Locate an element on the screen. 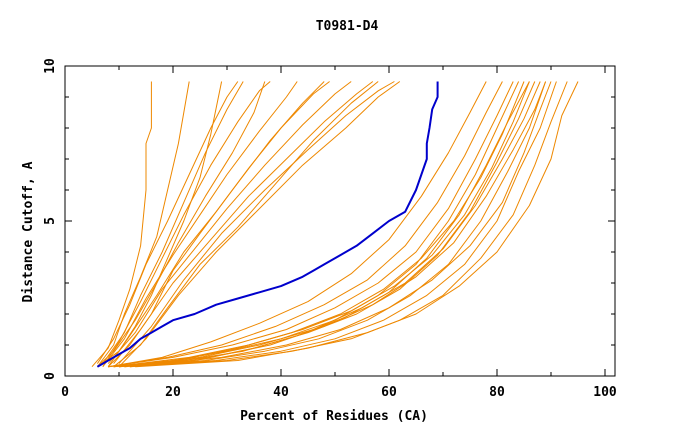 The image size is (680, 440). x-tick-label: 100 is located at coordinates (605, 392).